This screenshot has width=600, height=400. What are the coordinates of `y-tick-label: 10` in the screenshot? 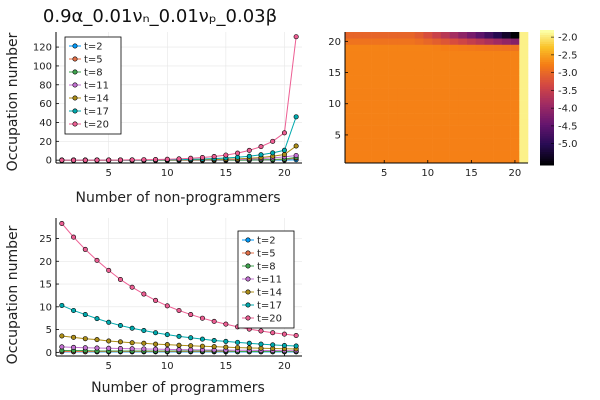 It's located at (45, 307).